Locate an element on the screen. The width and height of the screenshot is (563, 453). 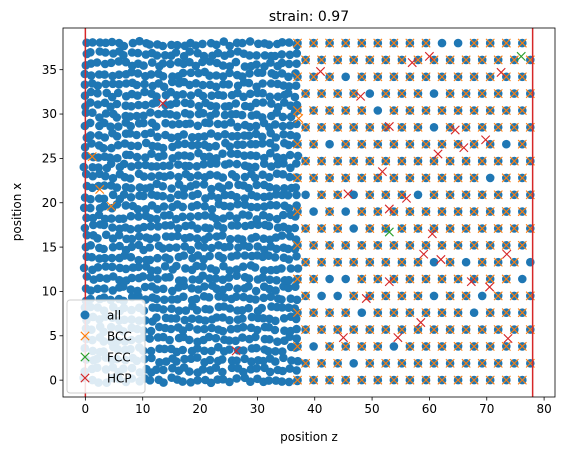
y-tick-label: 5 is located at coordinates (53, 336).